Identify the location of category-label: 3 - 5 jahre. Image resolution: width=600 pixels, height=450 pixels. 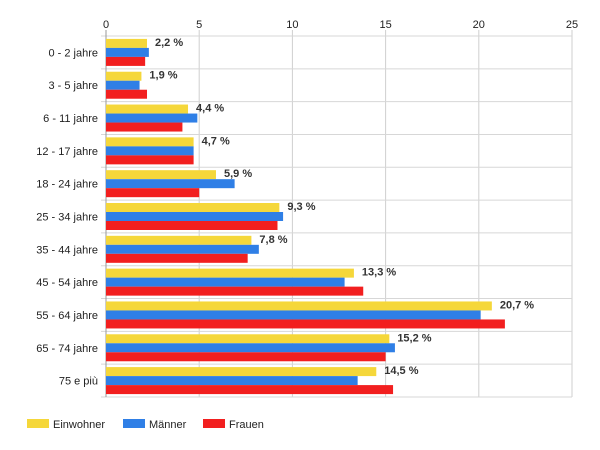
(73, 86).